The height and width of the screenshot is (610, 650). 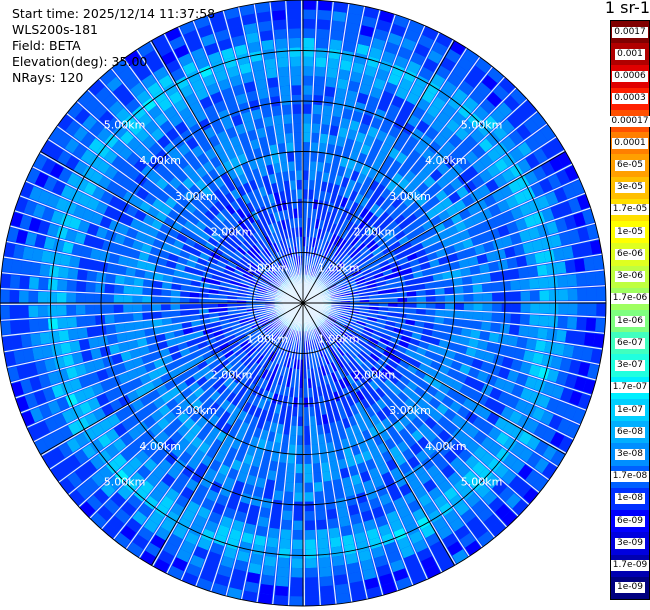 I want to click on colorbar-cell: 3e-08, so click(x=630, y=454).